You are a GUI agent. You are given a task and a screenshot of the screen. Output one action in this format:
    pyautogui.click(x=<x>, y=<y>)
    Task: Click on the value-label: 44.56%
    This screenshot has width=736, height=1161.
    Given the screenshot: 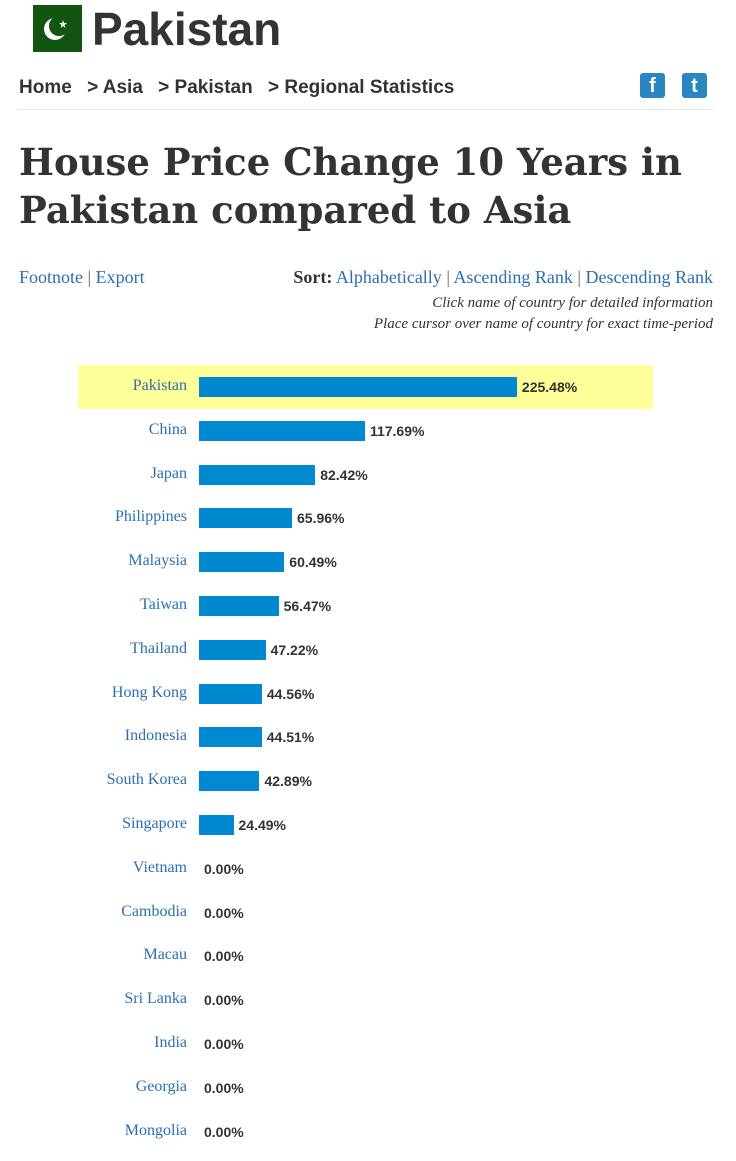 What is the action you would take?
    pyautogui.click(x=290, y=693)
    